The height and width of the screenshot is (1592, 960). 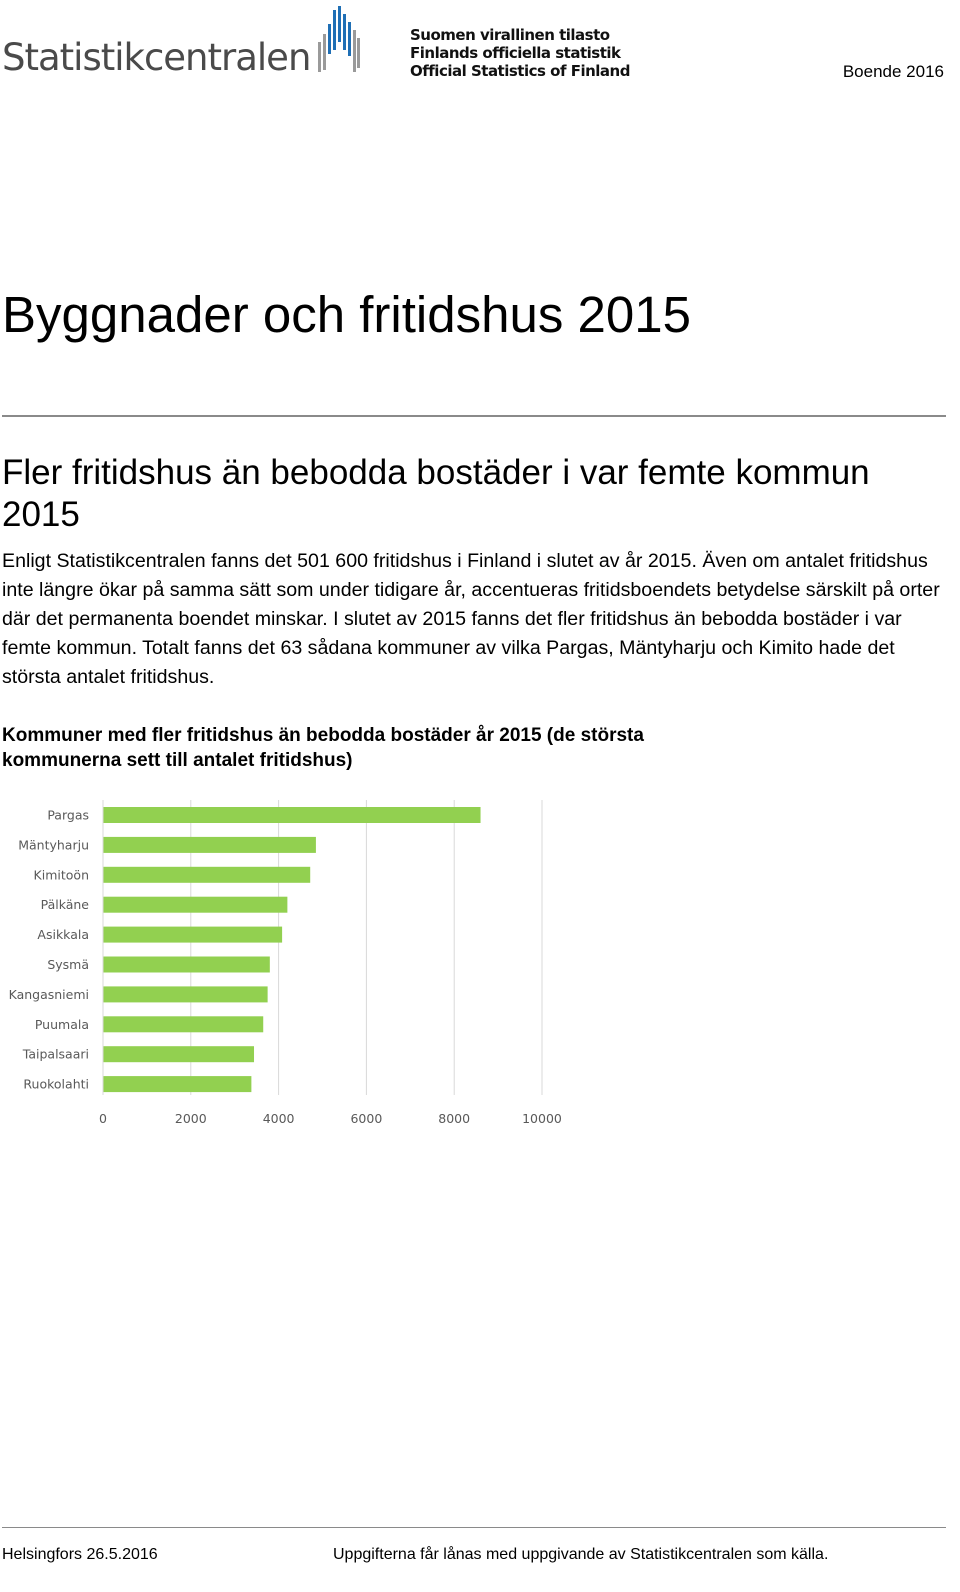 I want to click on category-label: Sysmä, so click(x=68, y=964).